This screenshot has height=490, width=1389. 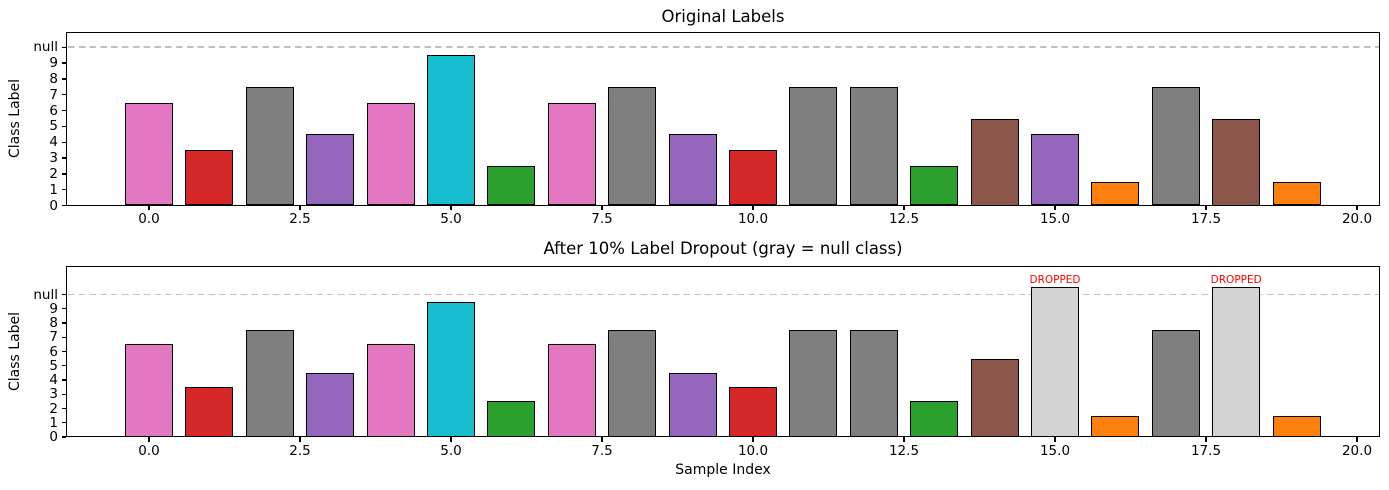 I want to click on y-tick-label: null, so click(x=45, y=294).